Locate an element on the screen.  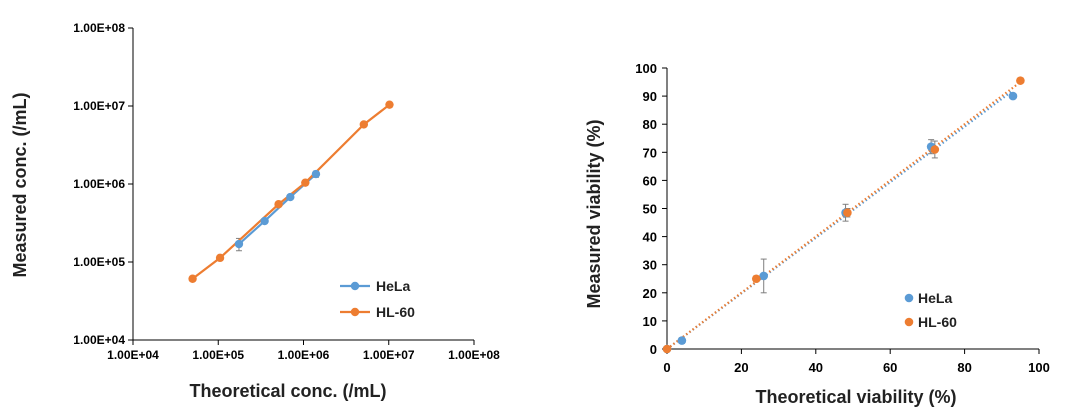
legend-hl60-label: HL-60 is located at coordinates (395, 312).